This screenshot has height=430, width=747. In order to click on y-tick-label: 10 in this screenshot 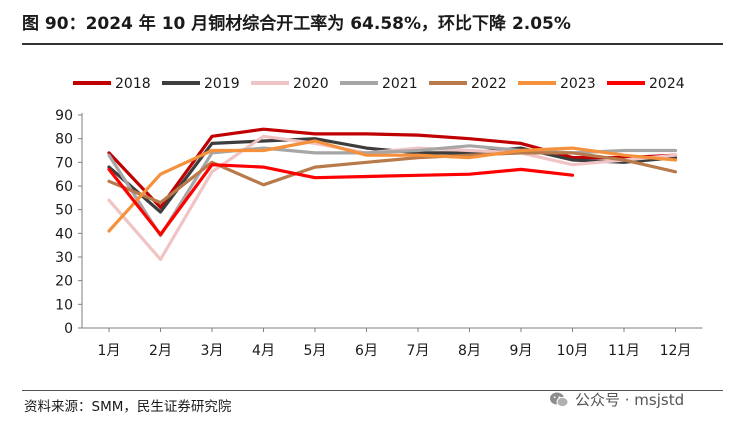, I will do `click(64, 305)`.